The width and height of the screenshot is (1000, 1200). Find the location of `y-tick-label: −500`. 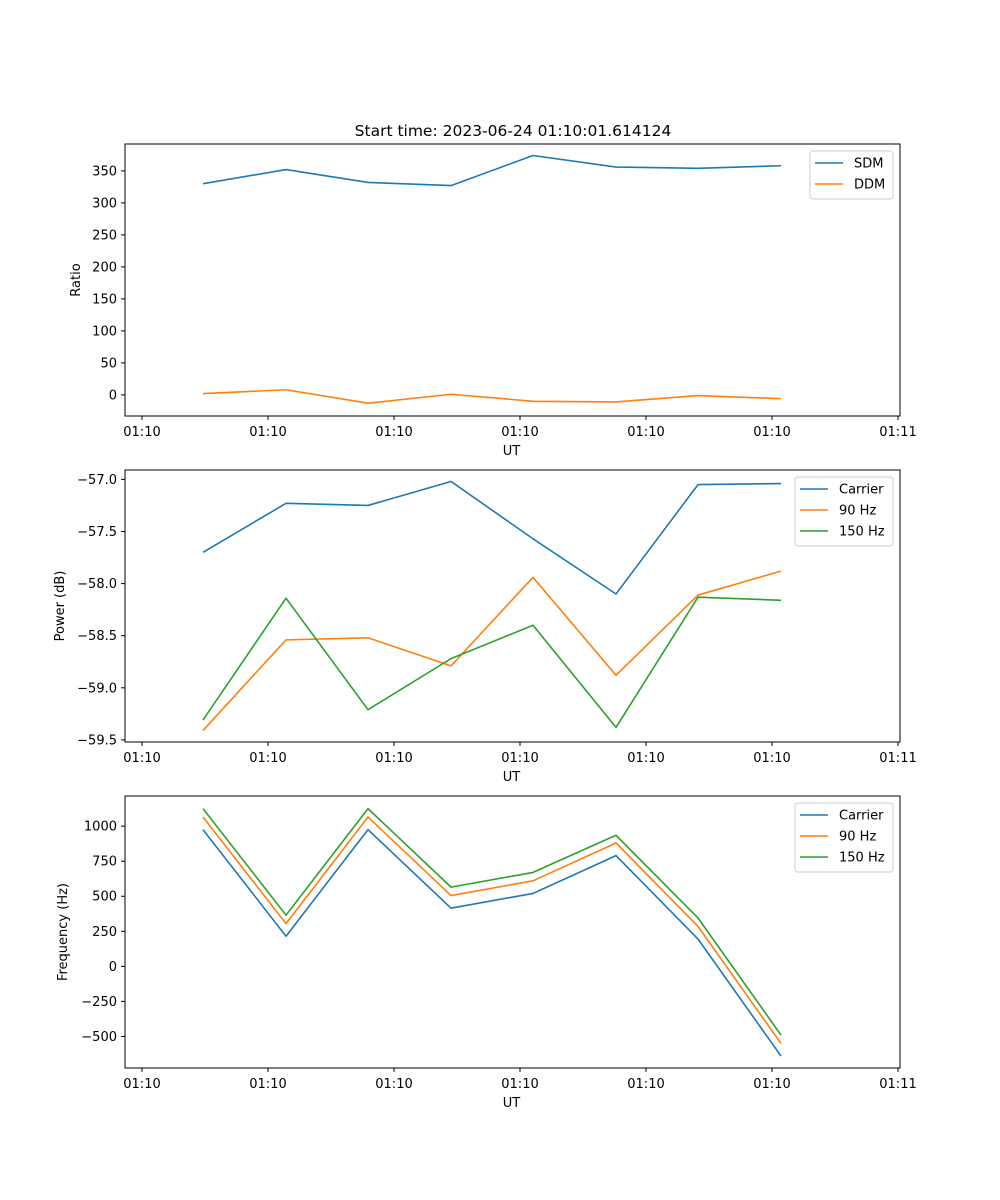

y-tick-label: −500 is located at coordinates (99, 1037).